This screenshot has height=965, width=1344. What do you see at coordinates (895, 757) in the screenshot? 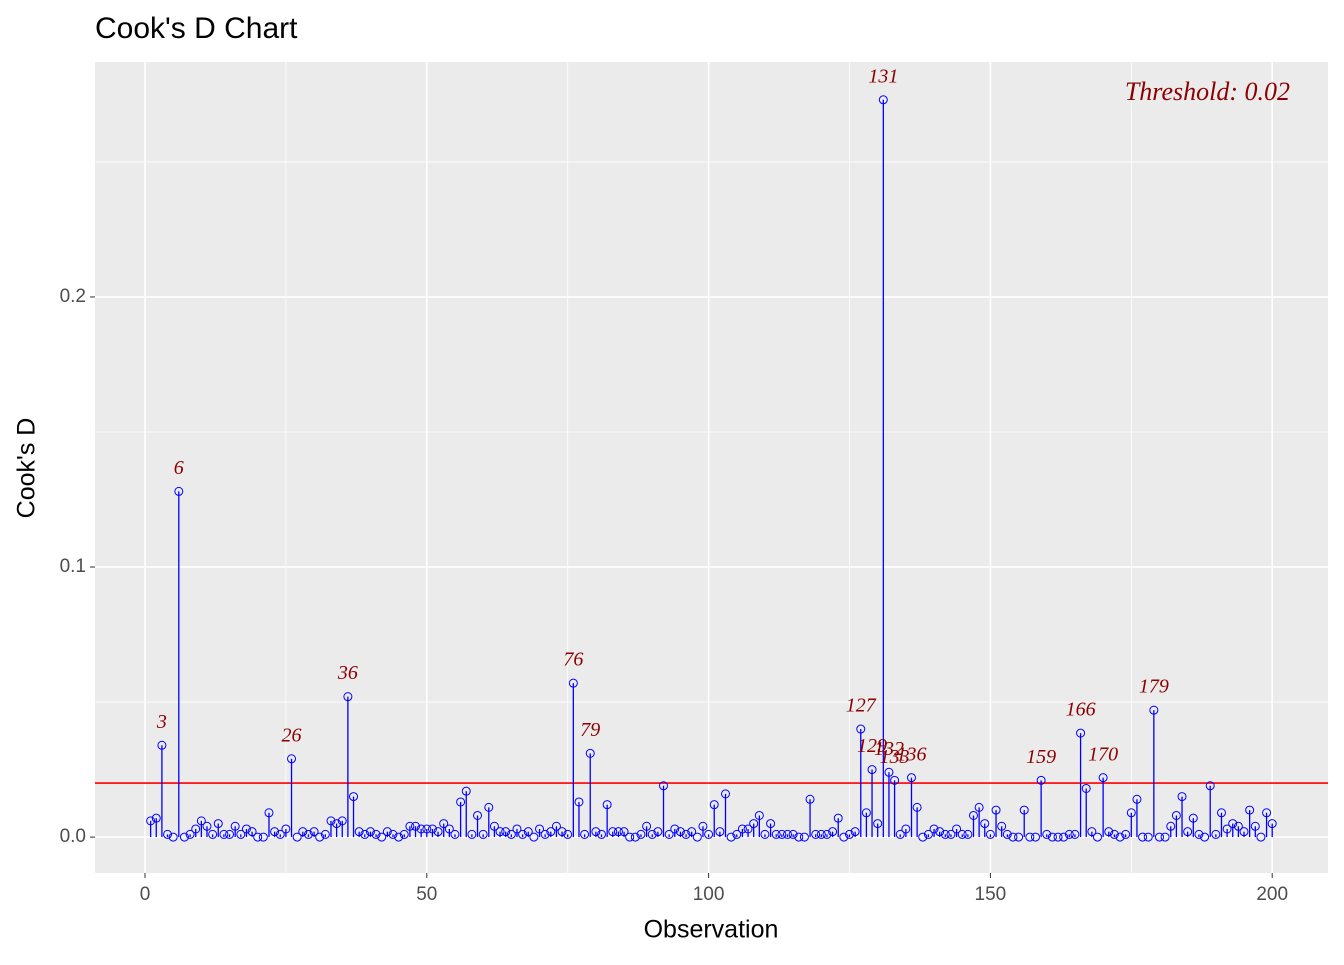
I see `point-label: 133` at bounding box center [895, 757].